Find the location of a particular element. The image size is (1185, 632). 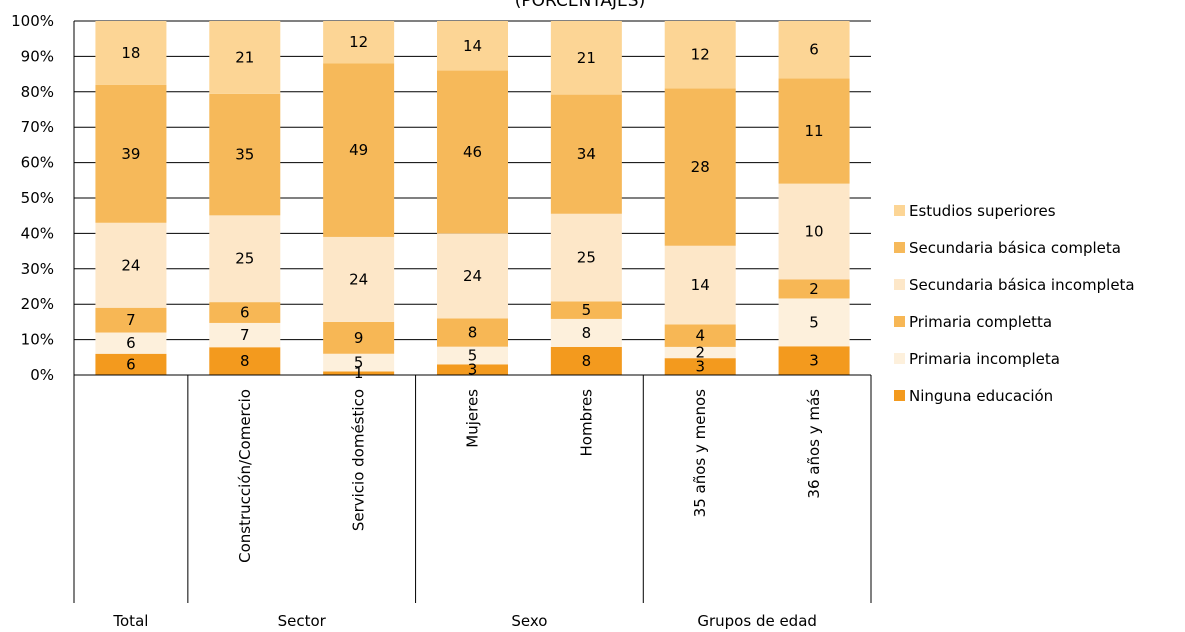

data-label: 39 is located at coordinates (130, 154).